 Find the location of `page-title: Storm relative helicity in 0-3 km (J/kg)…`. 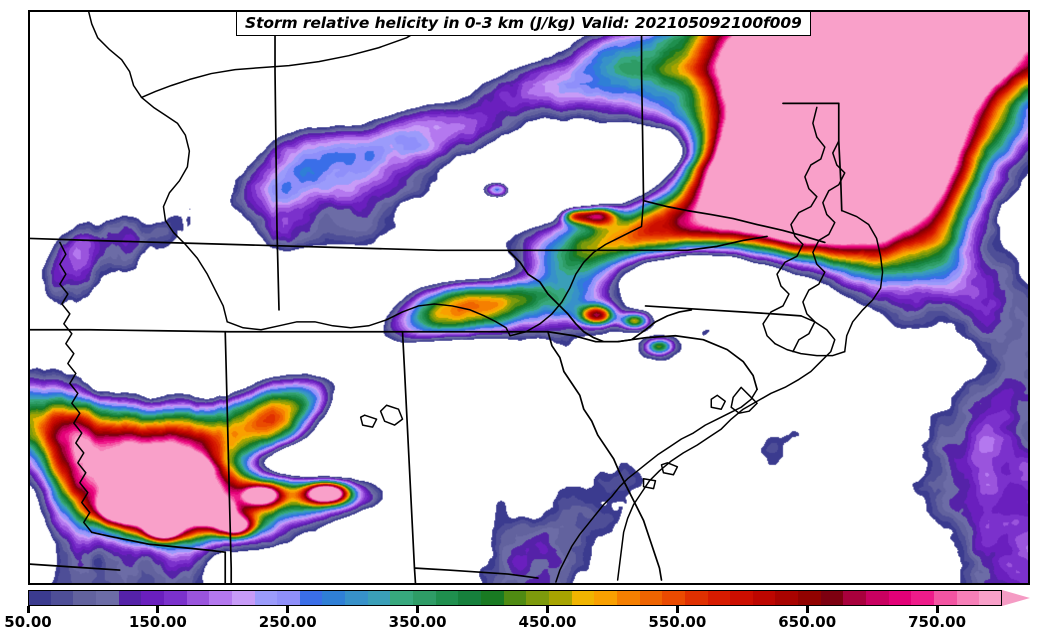

page-title: Storm relative helicity in 0-3 km (J/kg)… is located at coordinates (523, 23).